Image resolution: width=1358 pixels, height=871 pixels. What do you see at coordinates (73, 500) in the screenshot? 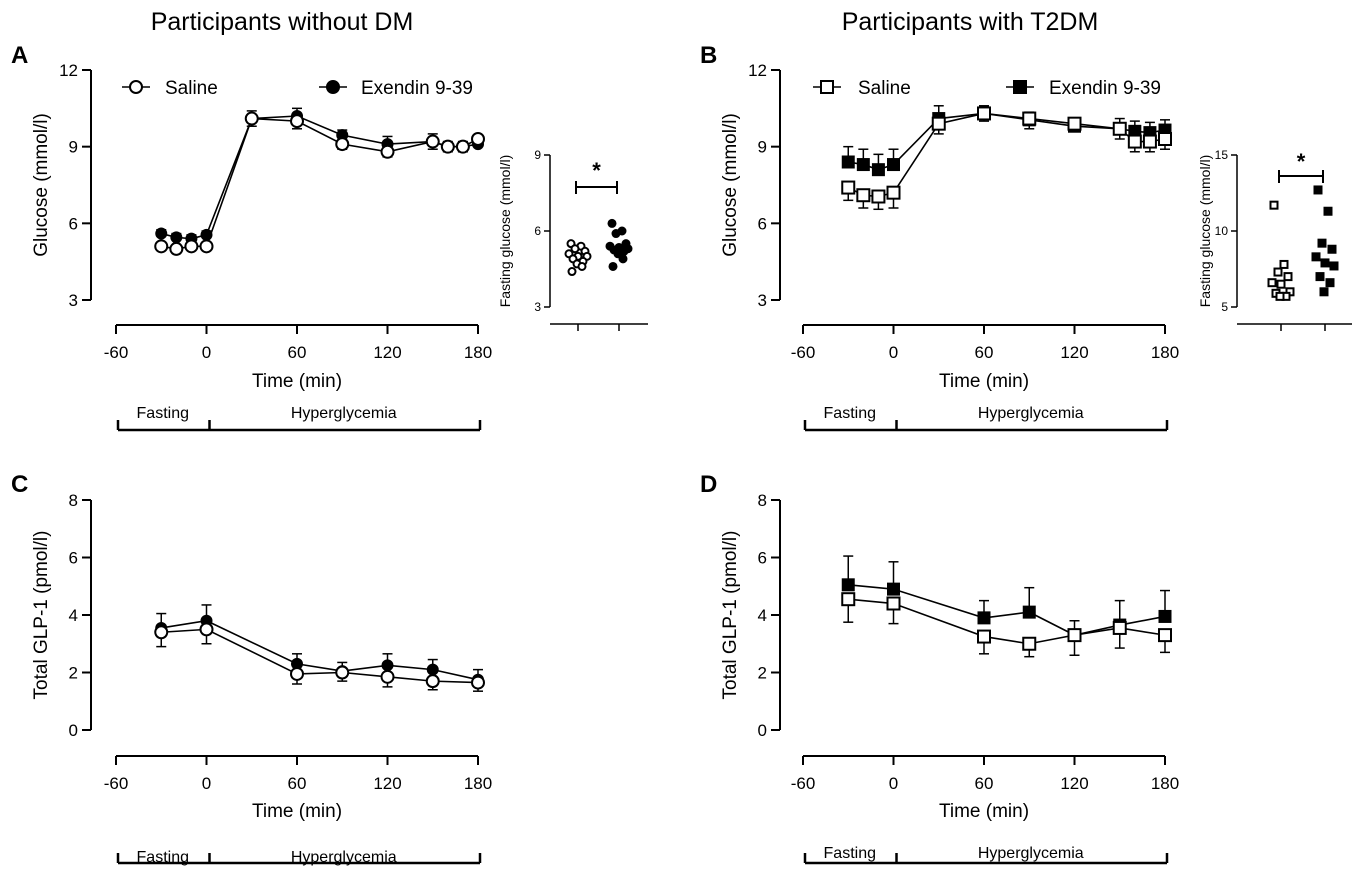
I see `y-tick-label: 8` at bounding box center [73, 500].